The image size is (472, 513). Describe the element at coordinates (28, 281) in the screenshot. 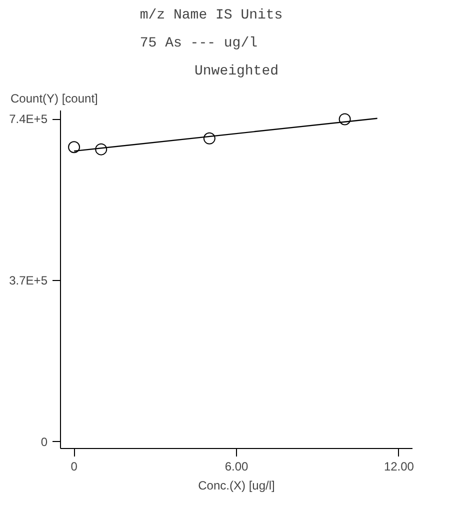

I see `y-tick-label: 3.7E+5` at that location.